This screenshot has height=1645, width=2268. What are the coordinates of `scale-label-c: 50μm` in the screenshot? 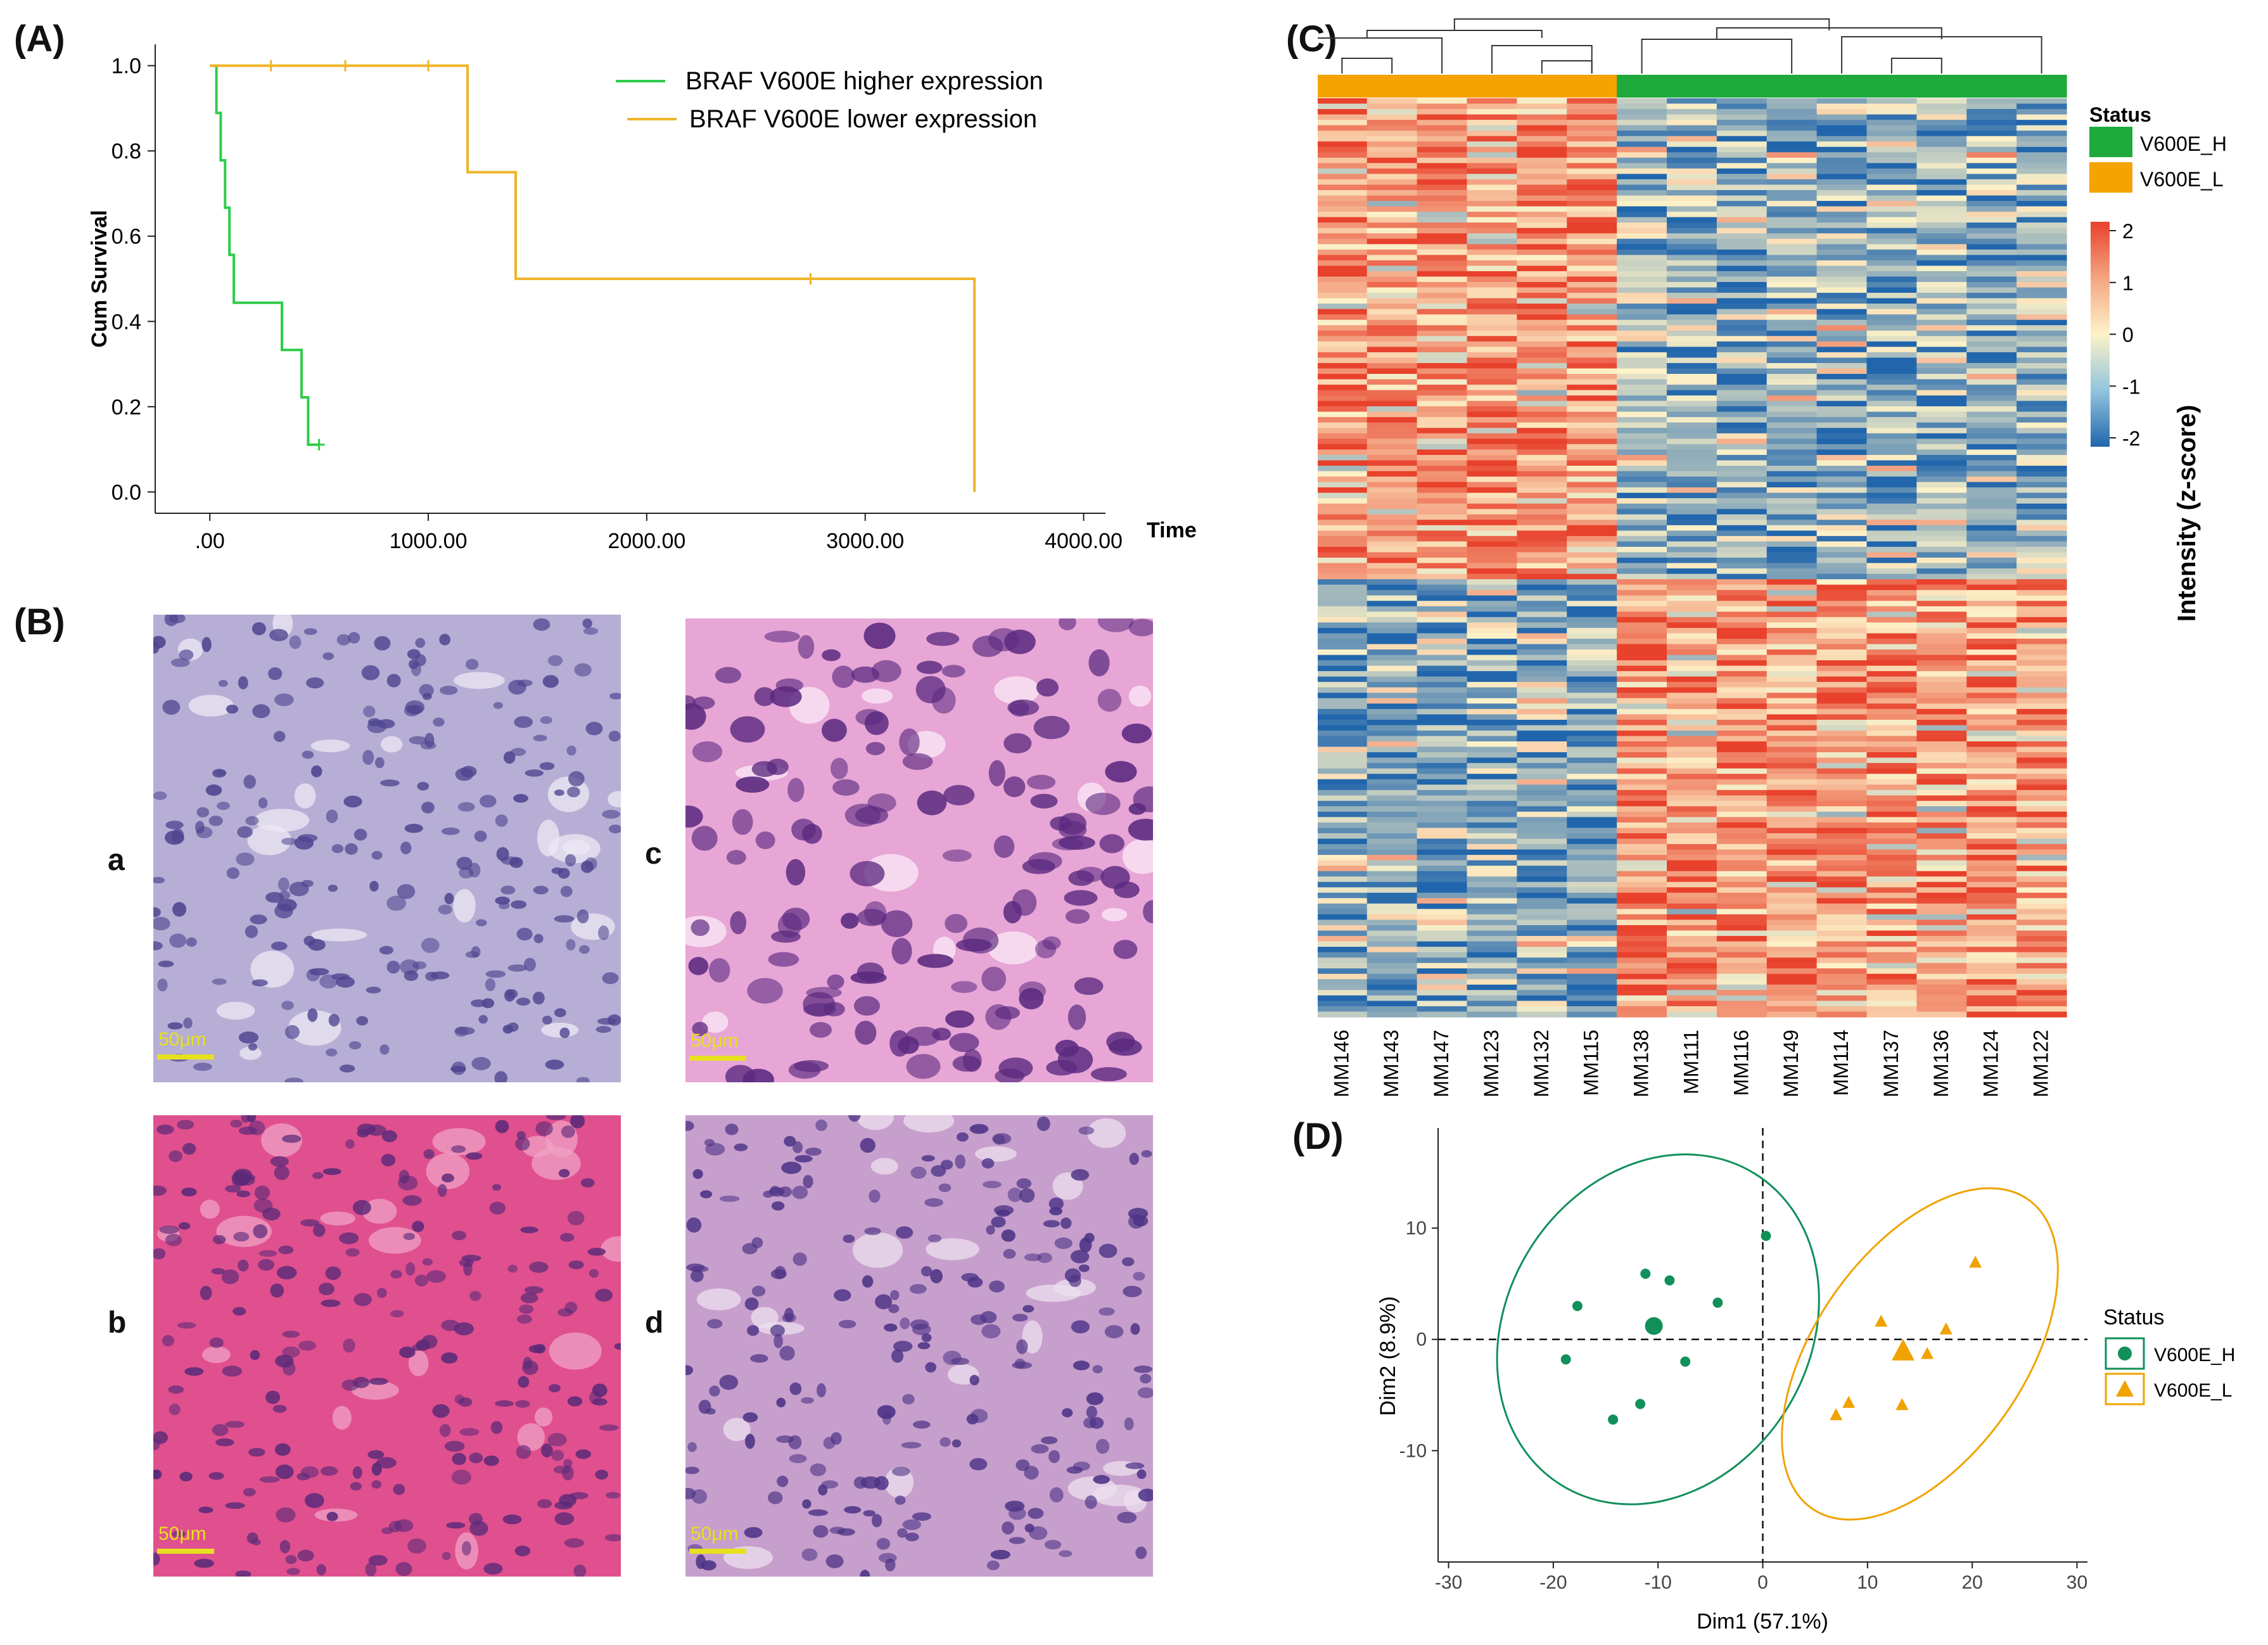 It's located at (715, 1040).